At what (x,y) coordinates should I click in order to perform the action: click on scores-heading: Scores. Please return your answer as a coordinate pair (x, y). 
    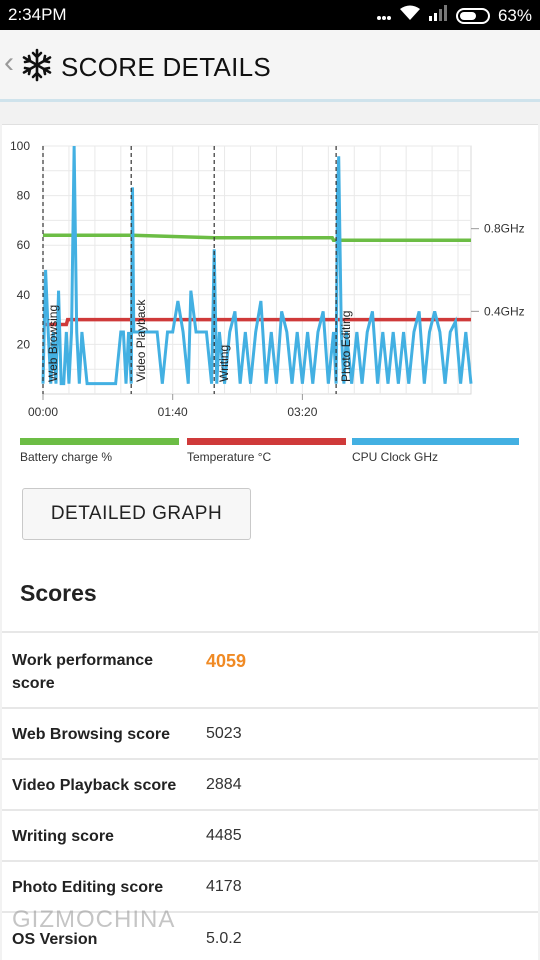
    Looking at the image, I should click on (58, 593).